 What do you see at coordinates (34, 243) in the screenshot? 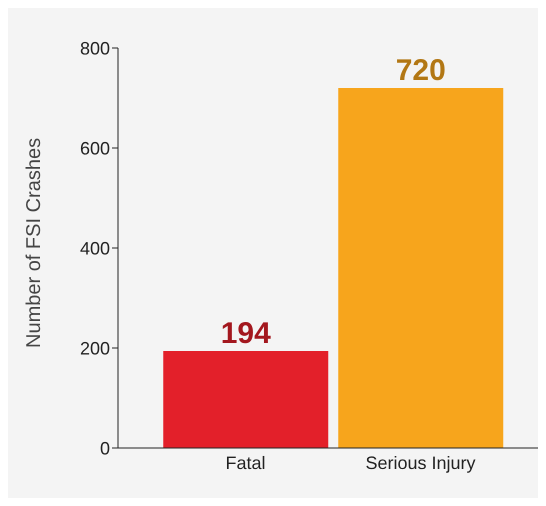
I see `y-axis-title: Number of FSI Crashes` at bounding box center [34, 243].